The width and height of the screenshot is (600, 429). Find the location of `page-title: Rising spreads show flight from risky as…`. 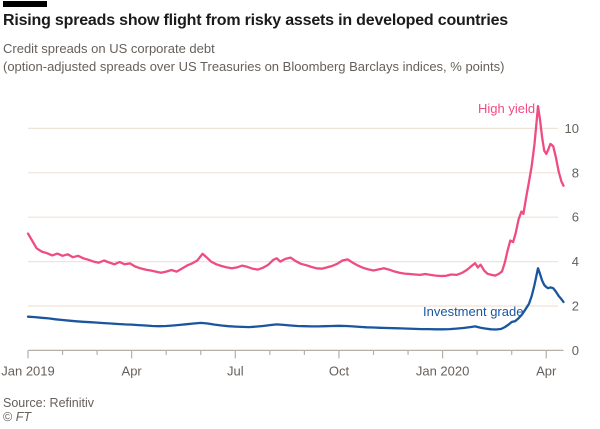

page-title: Rising spreads show flight from risky as… is located at coordinates (255, 20).